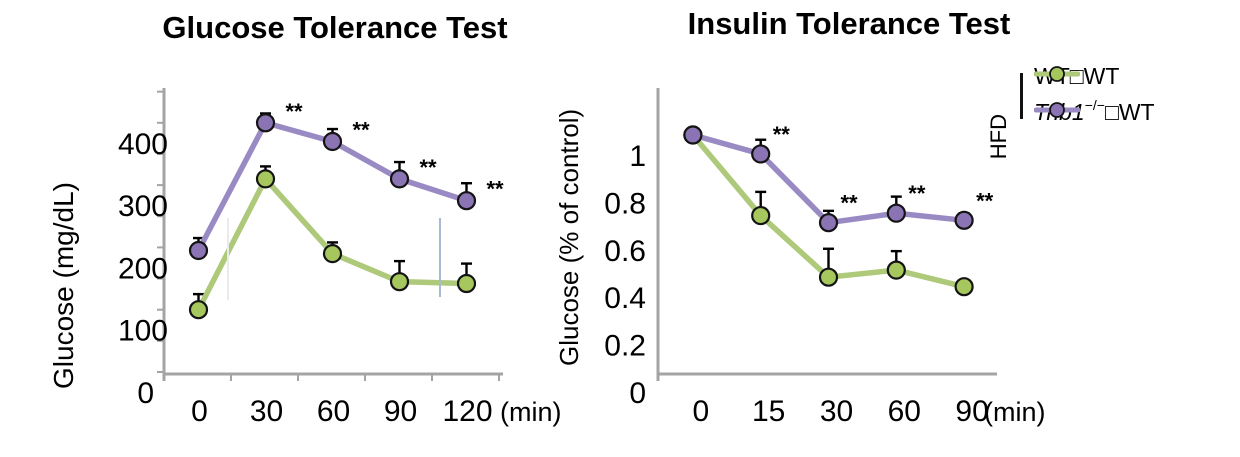 This screenshot has width=1240, height=457. Describe the element at coordinates (335, 27) in the screenshot. I see `gtt-chart-title: Glucose Tolerance Test` at that location.